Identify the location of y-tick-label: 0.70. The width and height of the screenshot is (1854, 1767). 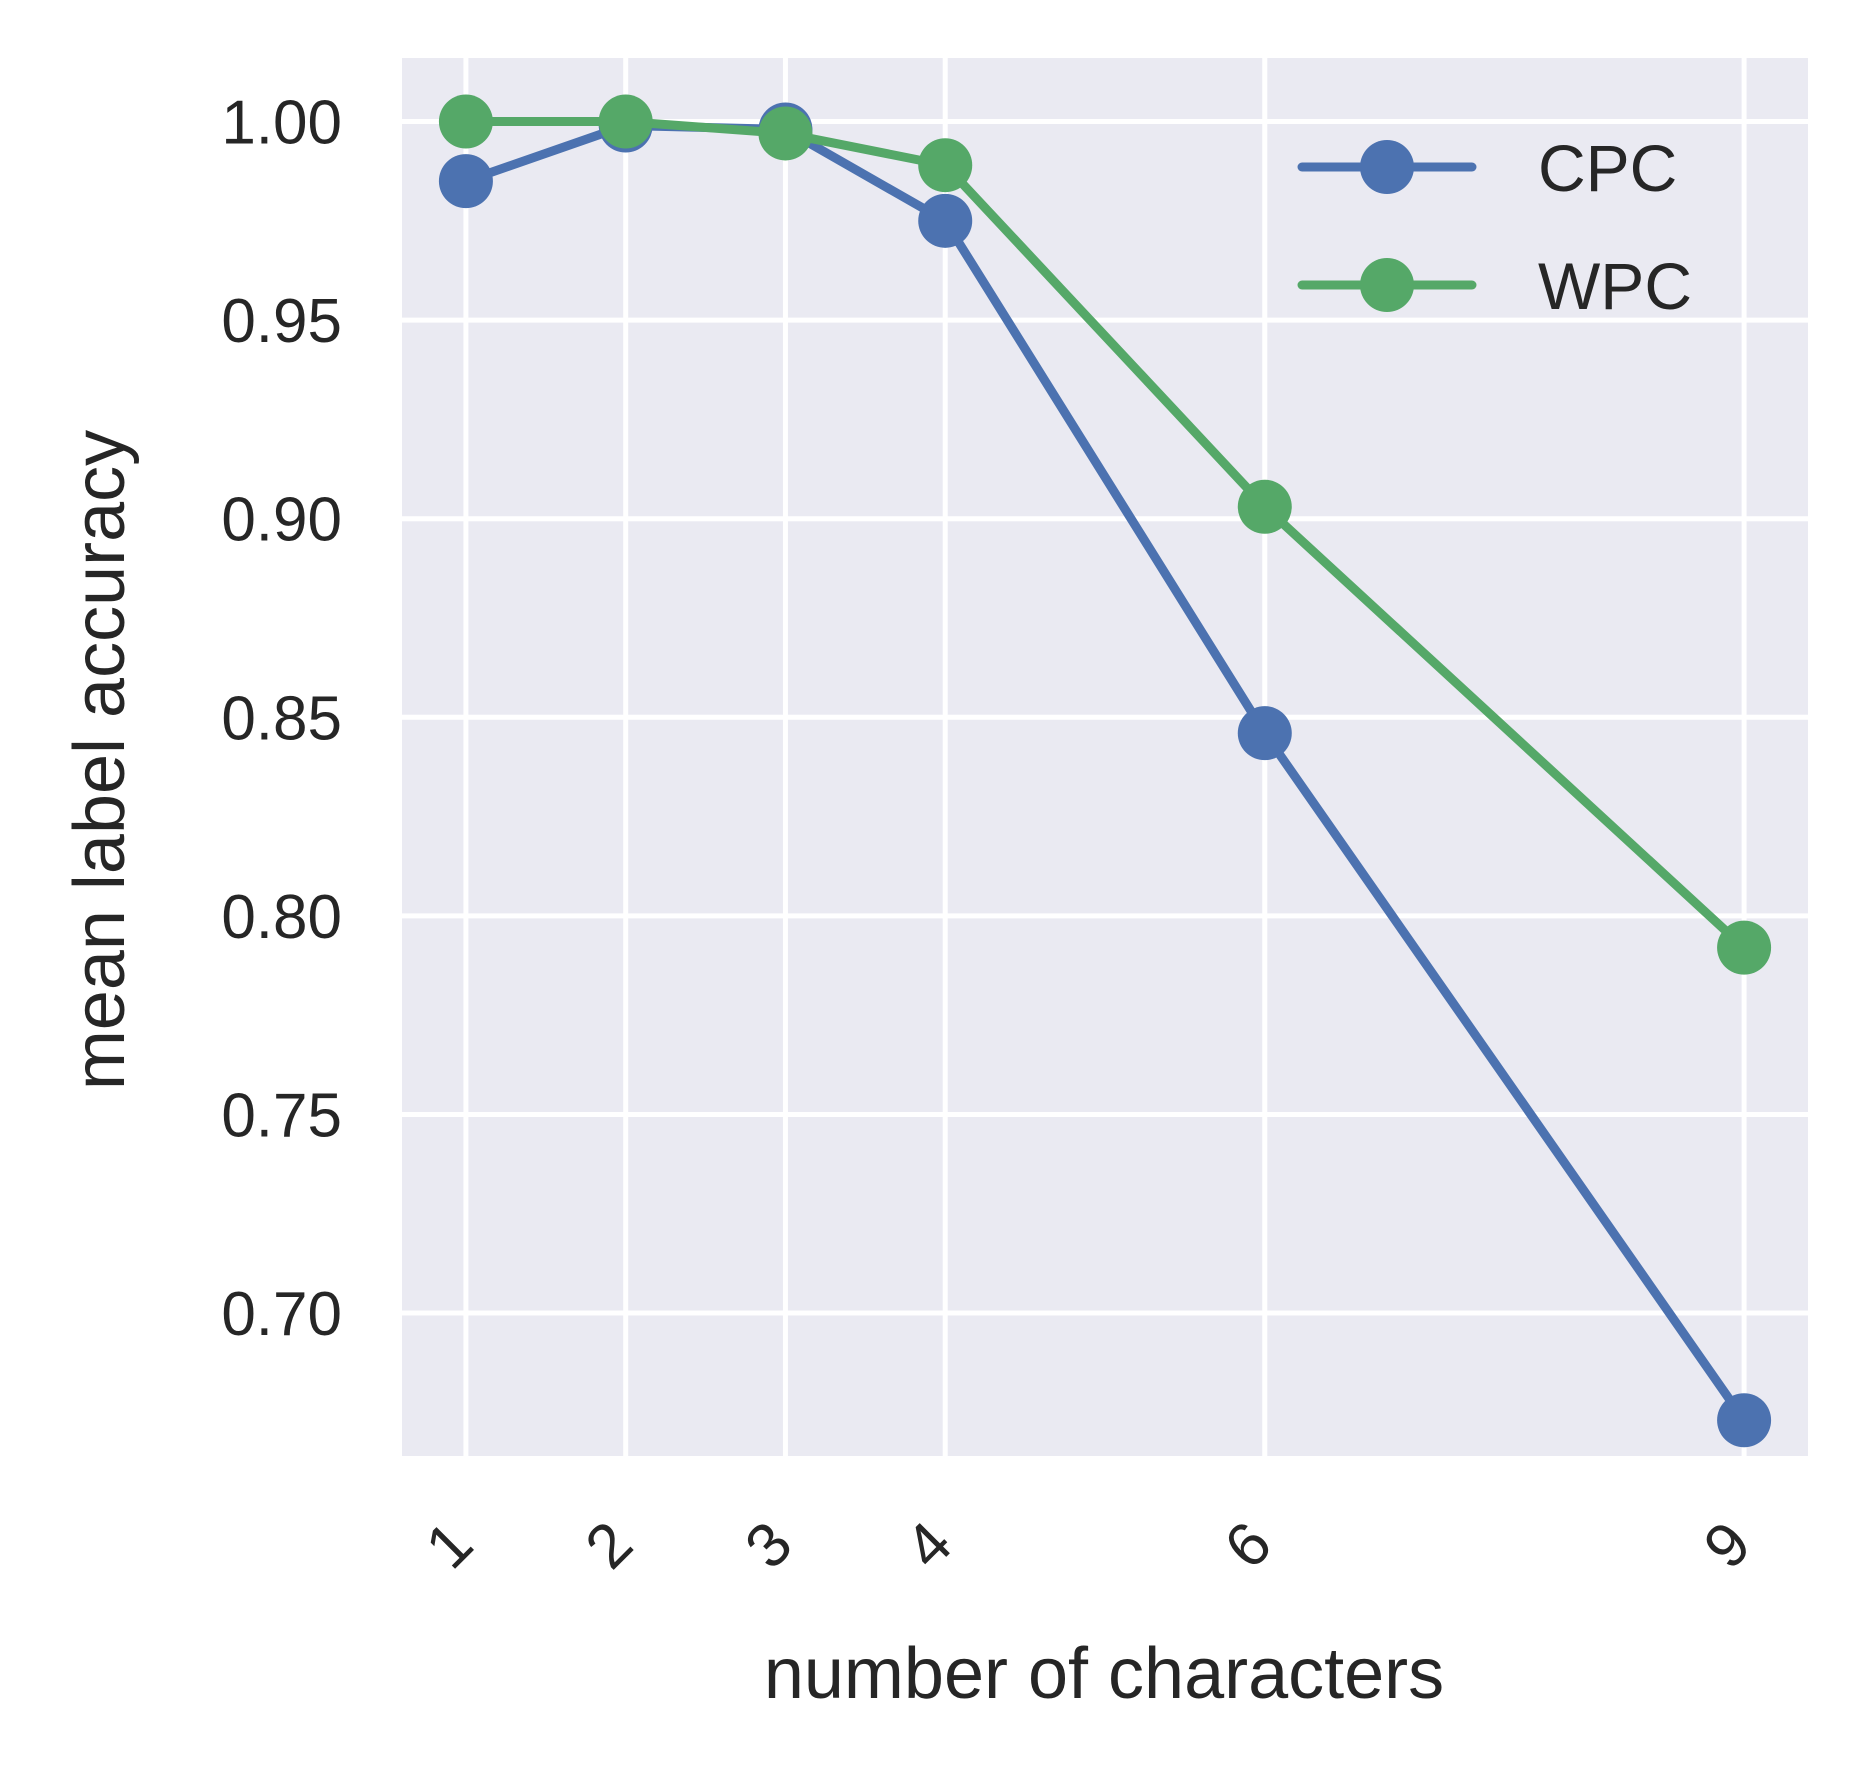
(281, 1314).